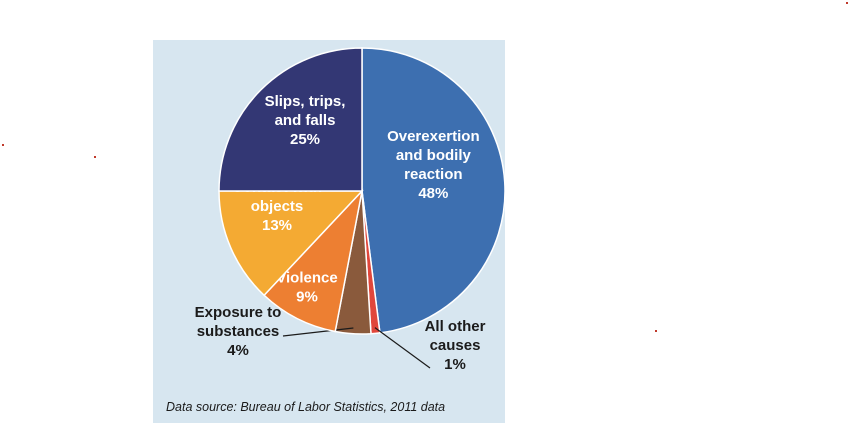 The image size is (850, 423). Describe the element at coordinates (238, 350) in the screenshot. I see `slice-value-label: 4%` at that location.